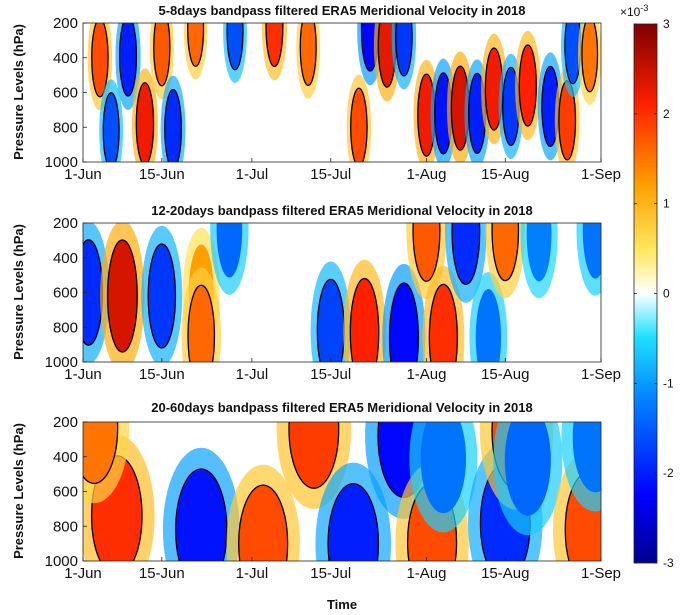 The height and width of the screenshot is (615, 689). I want to click on colorbar-tick-label: 0, so click(666, 294).